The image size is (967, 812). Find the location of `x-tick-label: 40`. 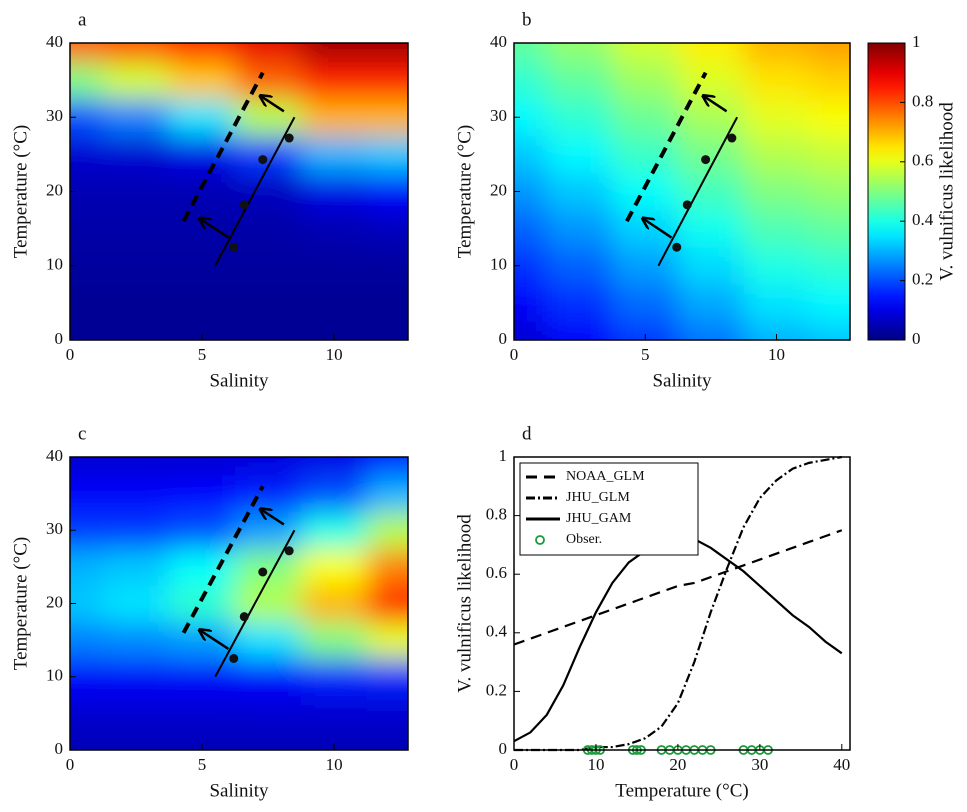

x-tick-label: 40 is located at coordinates (841, 764).